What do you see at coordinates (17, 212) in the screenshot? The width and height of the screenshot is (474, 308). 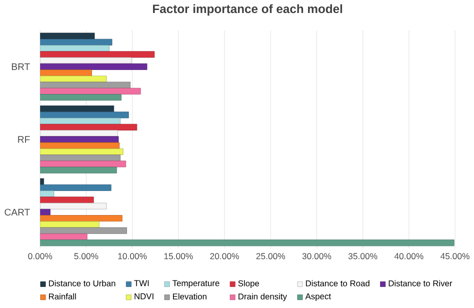 I see `y-tick-label: CART` at bounding box center [17, 212].